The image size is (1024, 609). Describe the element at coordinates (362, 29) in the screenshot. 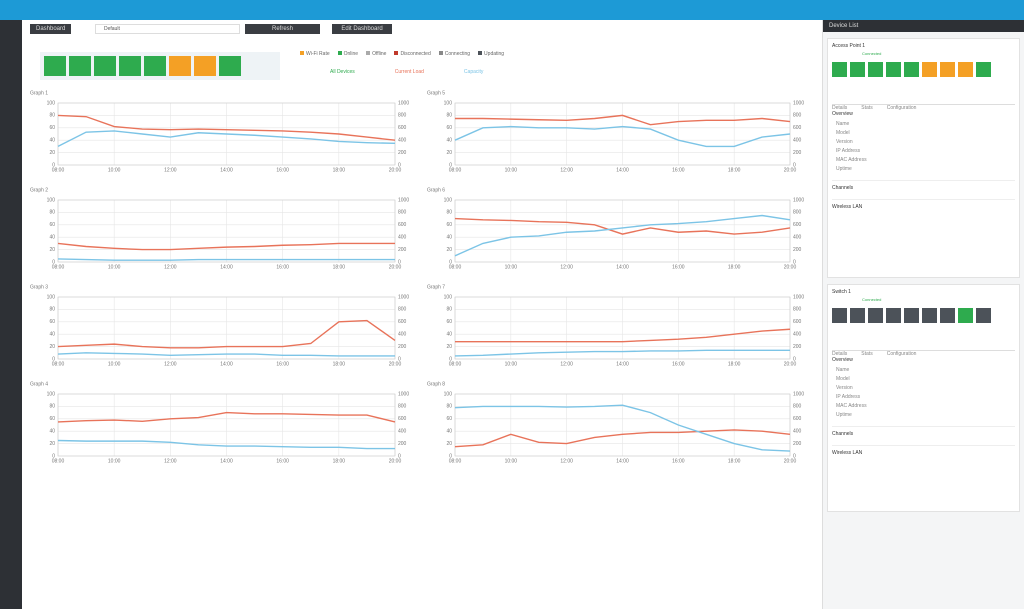

I see `edit-button: Edit Dashboard` at that location.